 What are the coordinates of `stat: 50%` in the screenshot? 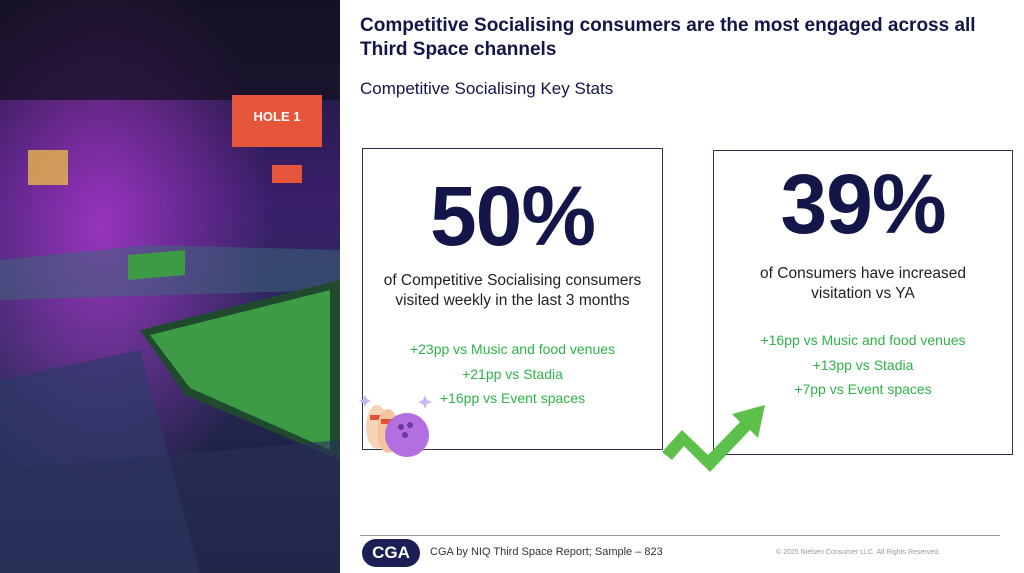 It's located at (512, 216).